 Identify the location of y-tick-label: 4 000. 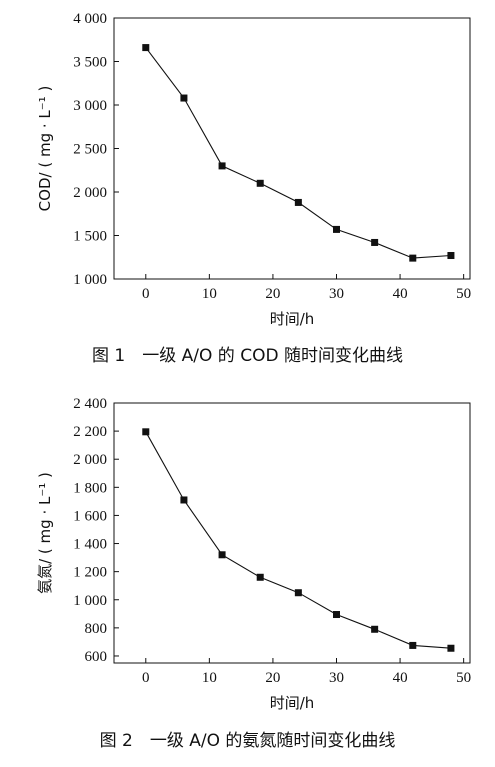
(90, 19).